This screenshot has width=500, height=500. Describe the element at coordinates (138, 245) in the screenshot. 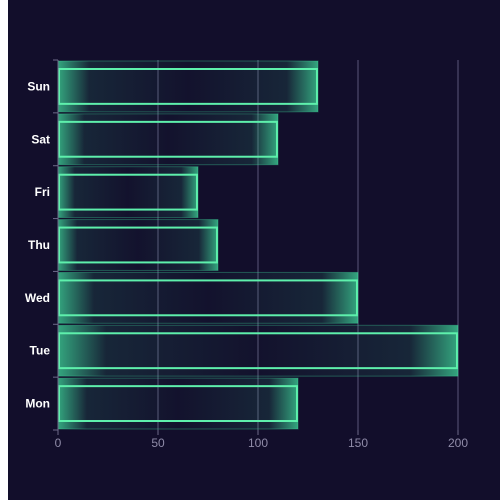

I see `bar-thu` at that location.